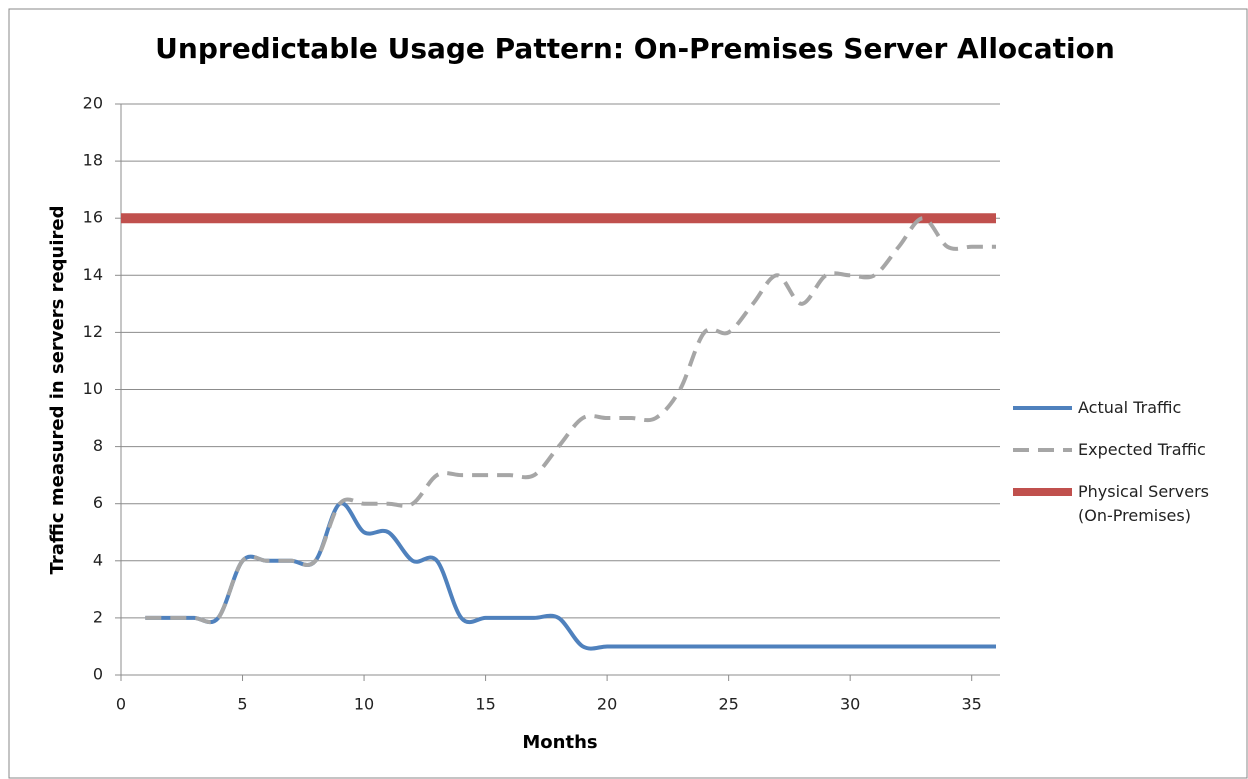  Describe the element at coordinates (98, 445) in the screenshot. I see `y-tick-label: 8` at that location.